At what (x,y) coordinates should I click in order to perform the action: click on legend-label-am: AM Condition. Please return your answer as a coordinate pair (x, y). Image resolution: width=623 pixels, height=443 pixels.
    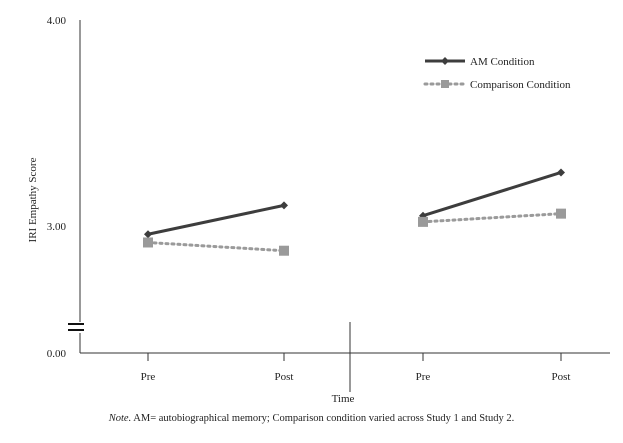
    Looking at the image, I should click on (502, 62).